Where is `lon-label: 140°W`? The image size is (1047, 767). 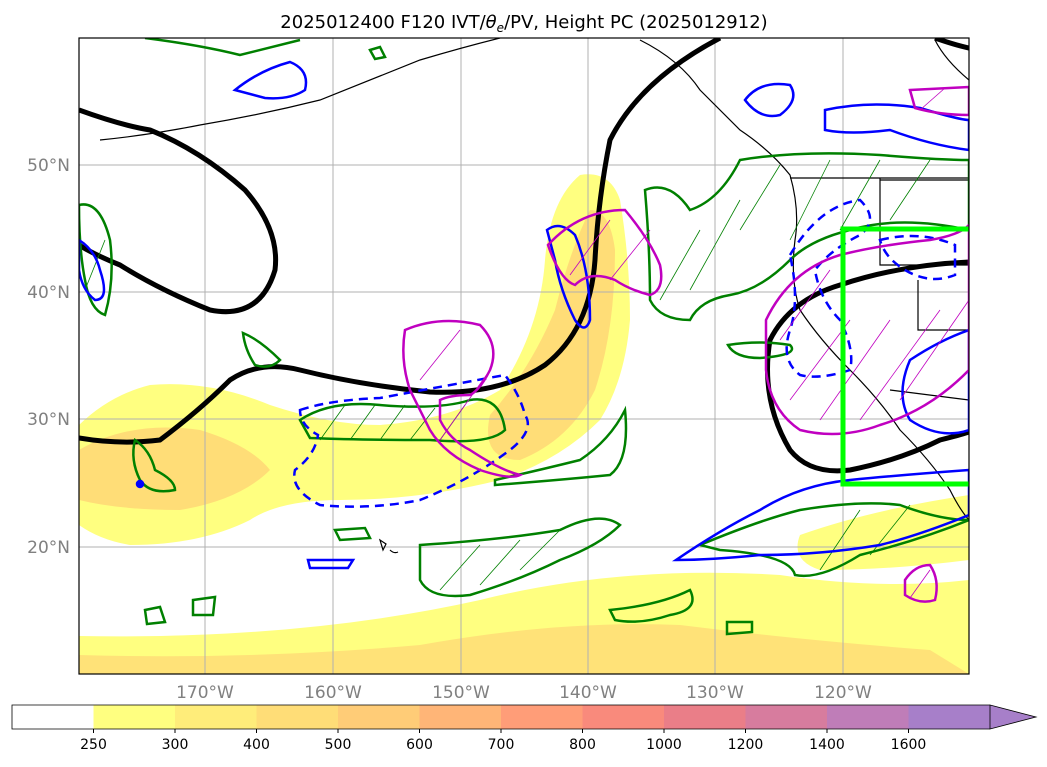 lon-label: 140°W is located at coordinates (588, 693).